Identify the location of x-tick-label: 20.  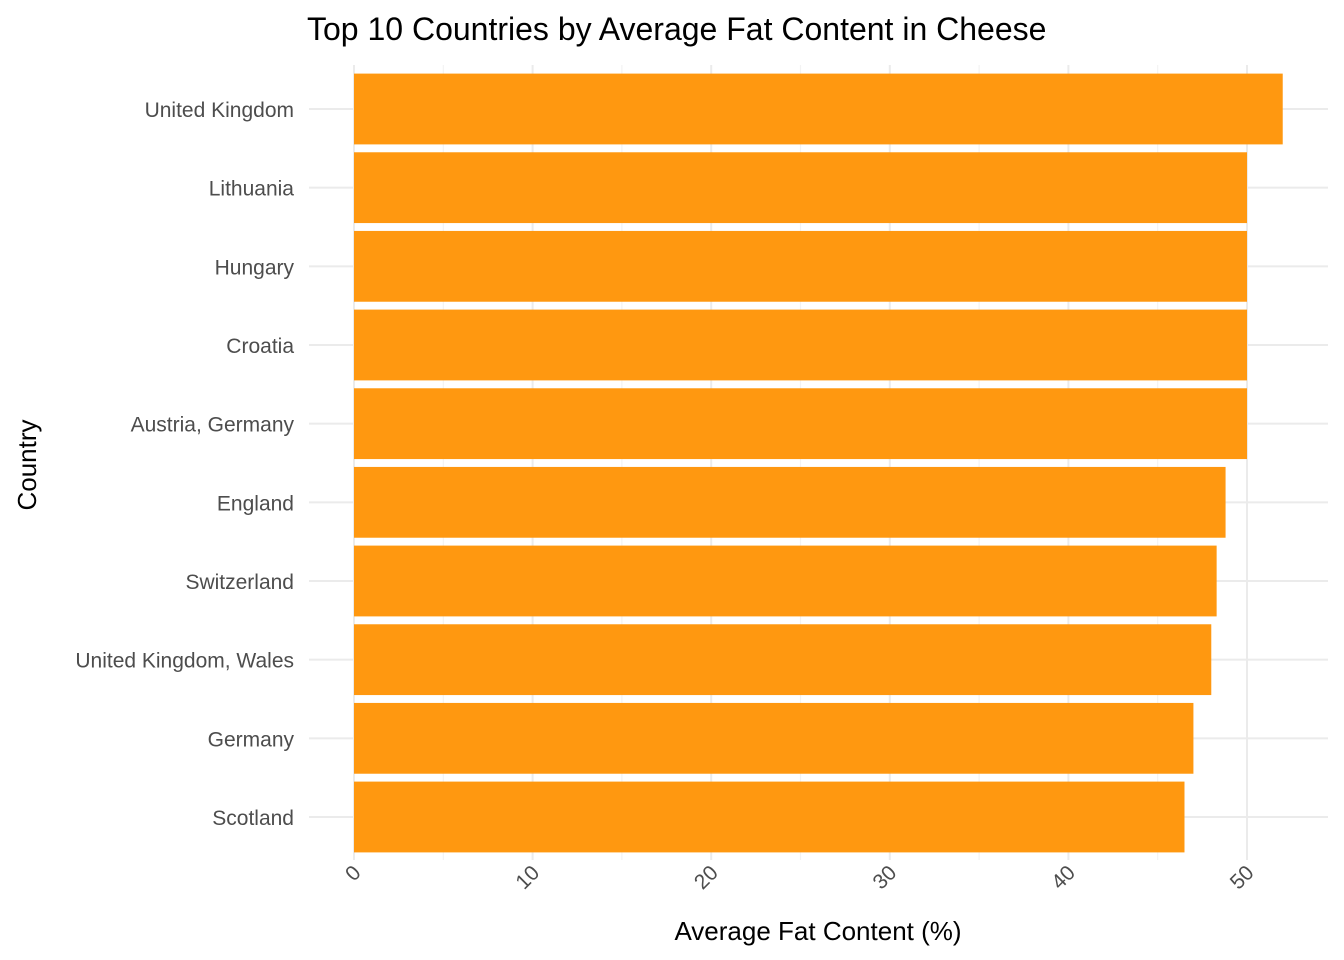
(706, 877).